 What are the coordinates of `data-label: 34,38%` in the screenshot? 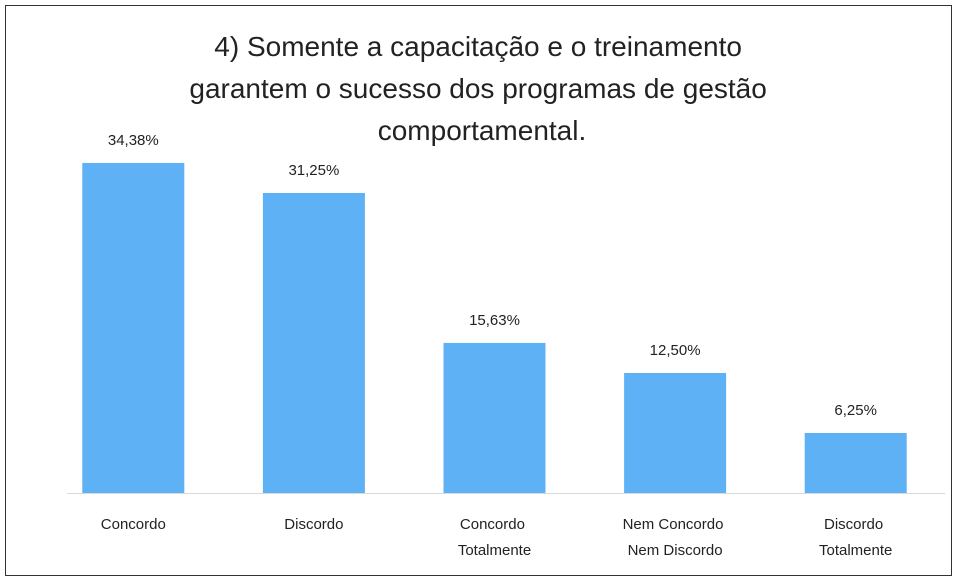 It's located at (133, 140).